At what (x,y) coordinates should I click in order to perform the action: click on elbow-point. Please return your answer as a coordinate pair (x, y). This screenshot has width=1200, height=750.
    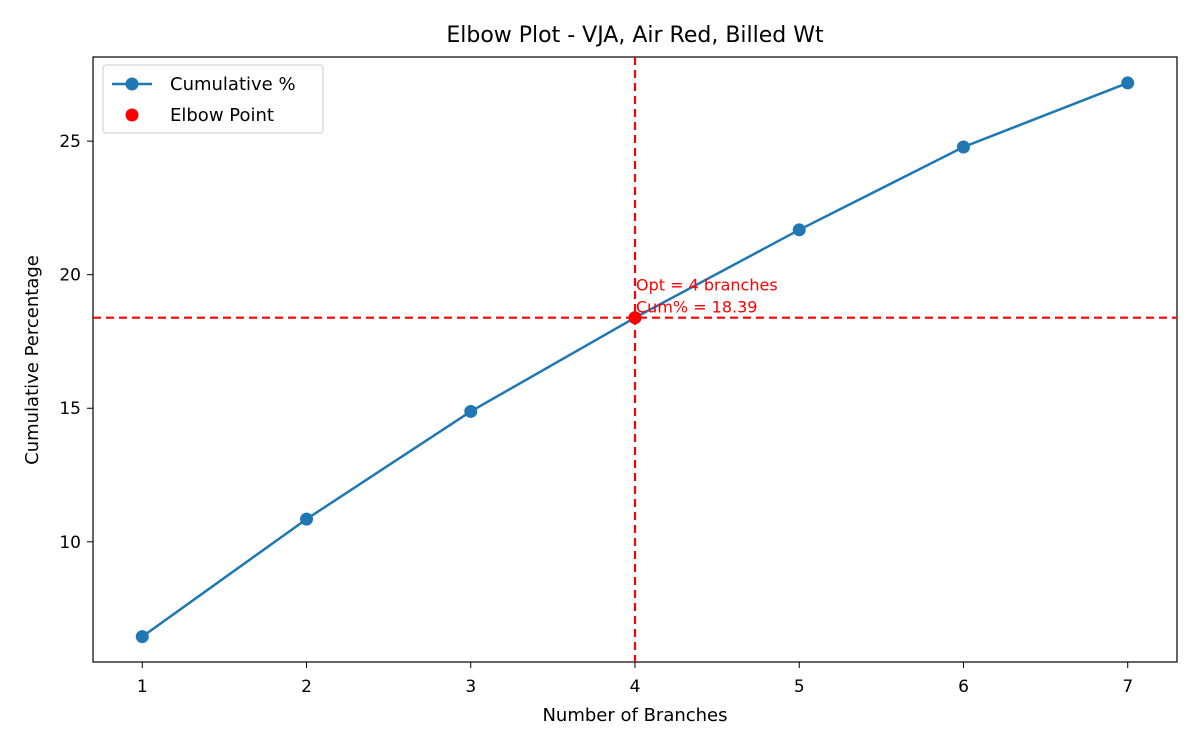
    Looking at the image, I should click on (635, 318).